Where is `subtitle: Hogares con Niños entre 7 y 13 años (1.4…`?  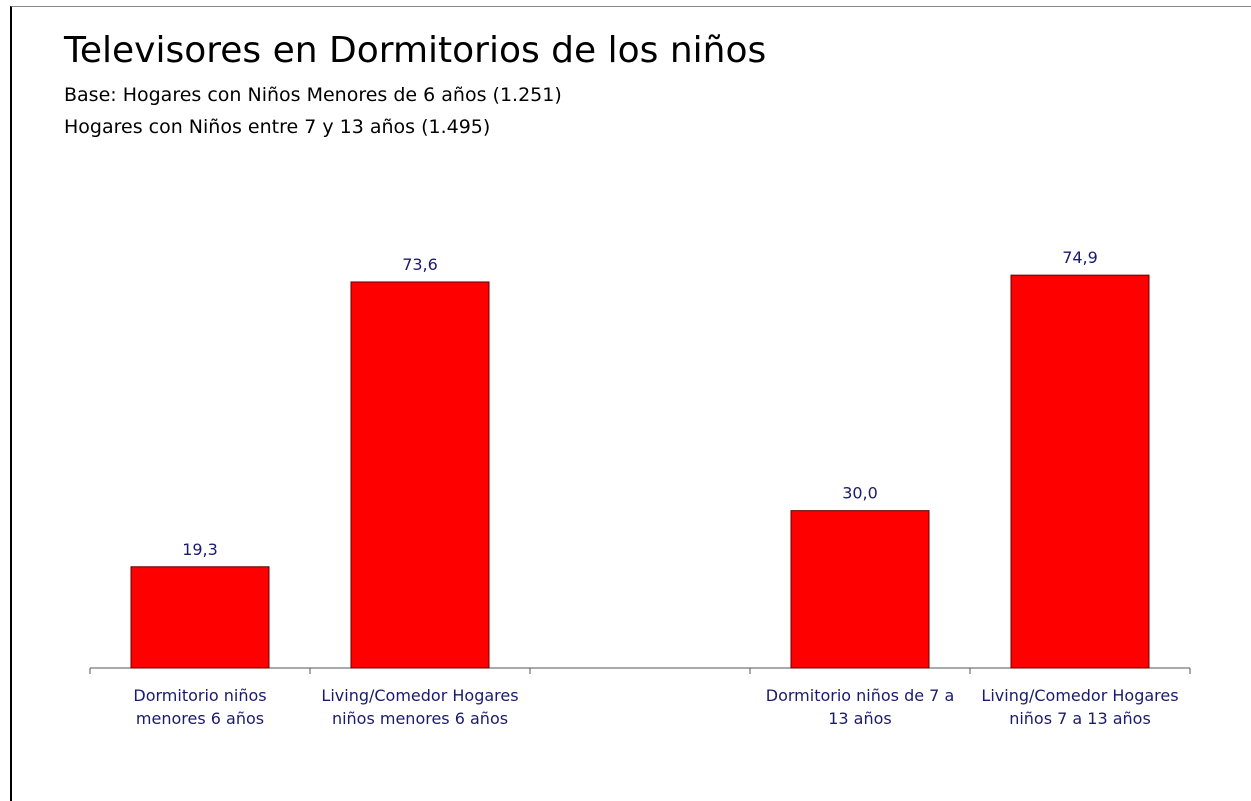
subtitle: Hogares con Niños entre 7 y 13 años (1.4… is located at coordinates (277, 127).